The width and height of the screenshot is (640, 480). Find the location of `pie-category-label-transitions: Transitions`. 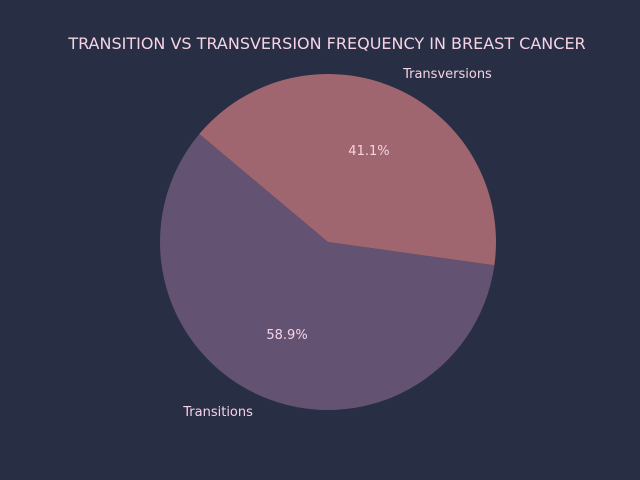

pie-category-label-transitions: Transitions is located at coordinates (217, 412).